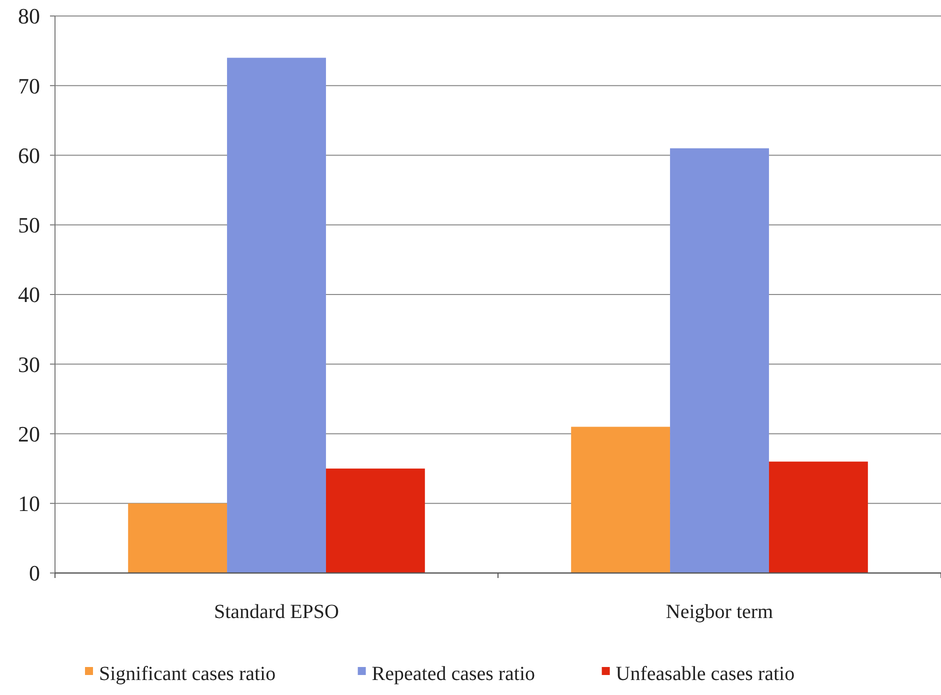 This screenshot has width=941, height=695. What do you see at coordinates (705, 674) in the screenshot?
I see `legend-label: Unfeasable cases ratio` at bounding box center [705, 674].